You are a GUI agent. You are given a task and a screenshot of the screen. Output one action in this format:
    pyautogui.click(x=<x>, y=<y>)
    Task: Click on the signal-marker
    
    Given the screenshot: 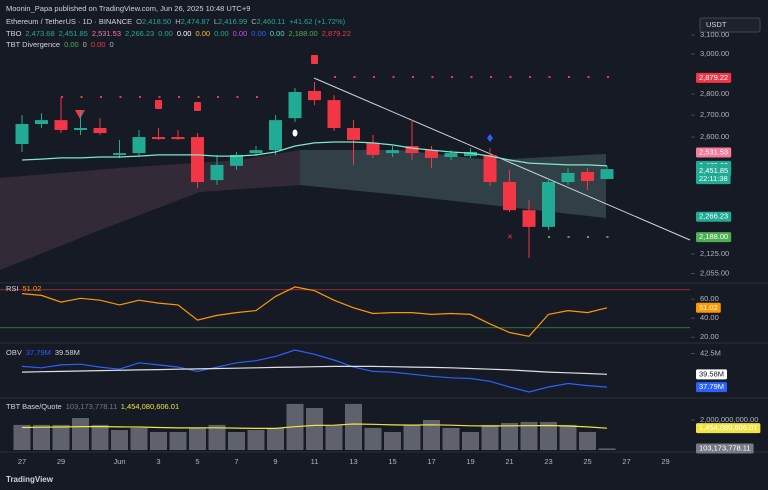 What is the action you would take?
    pyautogui.click(x=295, y=133)
    